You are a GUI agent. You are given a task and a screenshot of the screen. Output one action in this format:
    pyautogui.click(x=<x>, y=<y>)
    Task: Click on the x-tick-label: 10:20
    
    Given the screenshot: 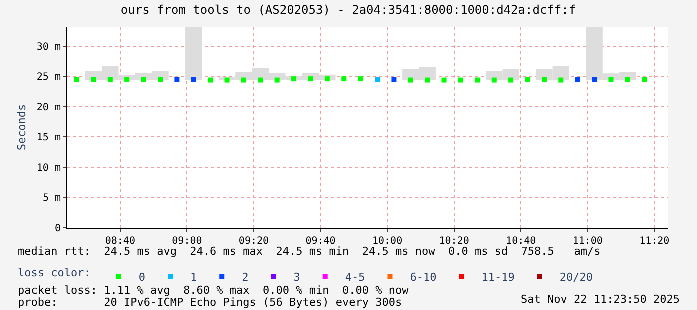 What is the action you would take?
    pyautogui.click(x=454, y=241)
    